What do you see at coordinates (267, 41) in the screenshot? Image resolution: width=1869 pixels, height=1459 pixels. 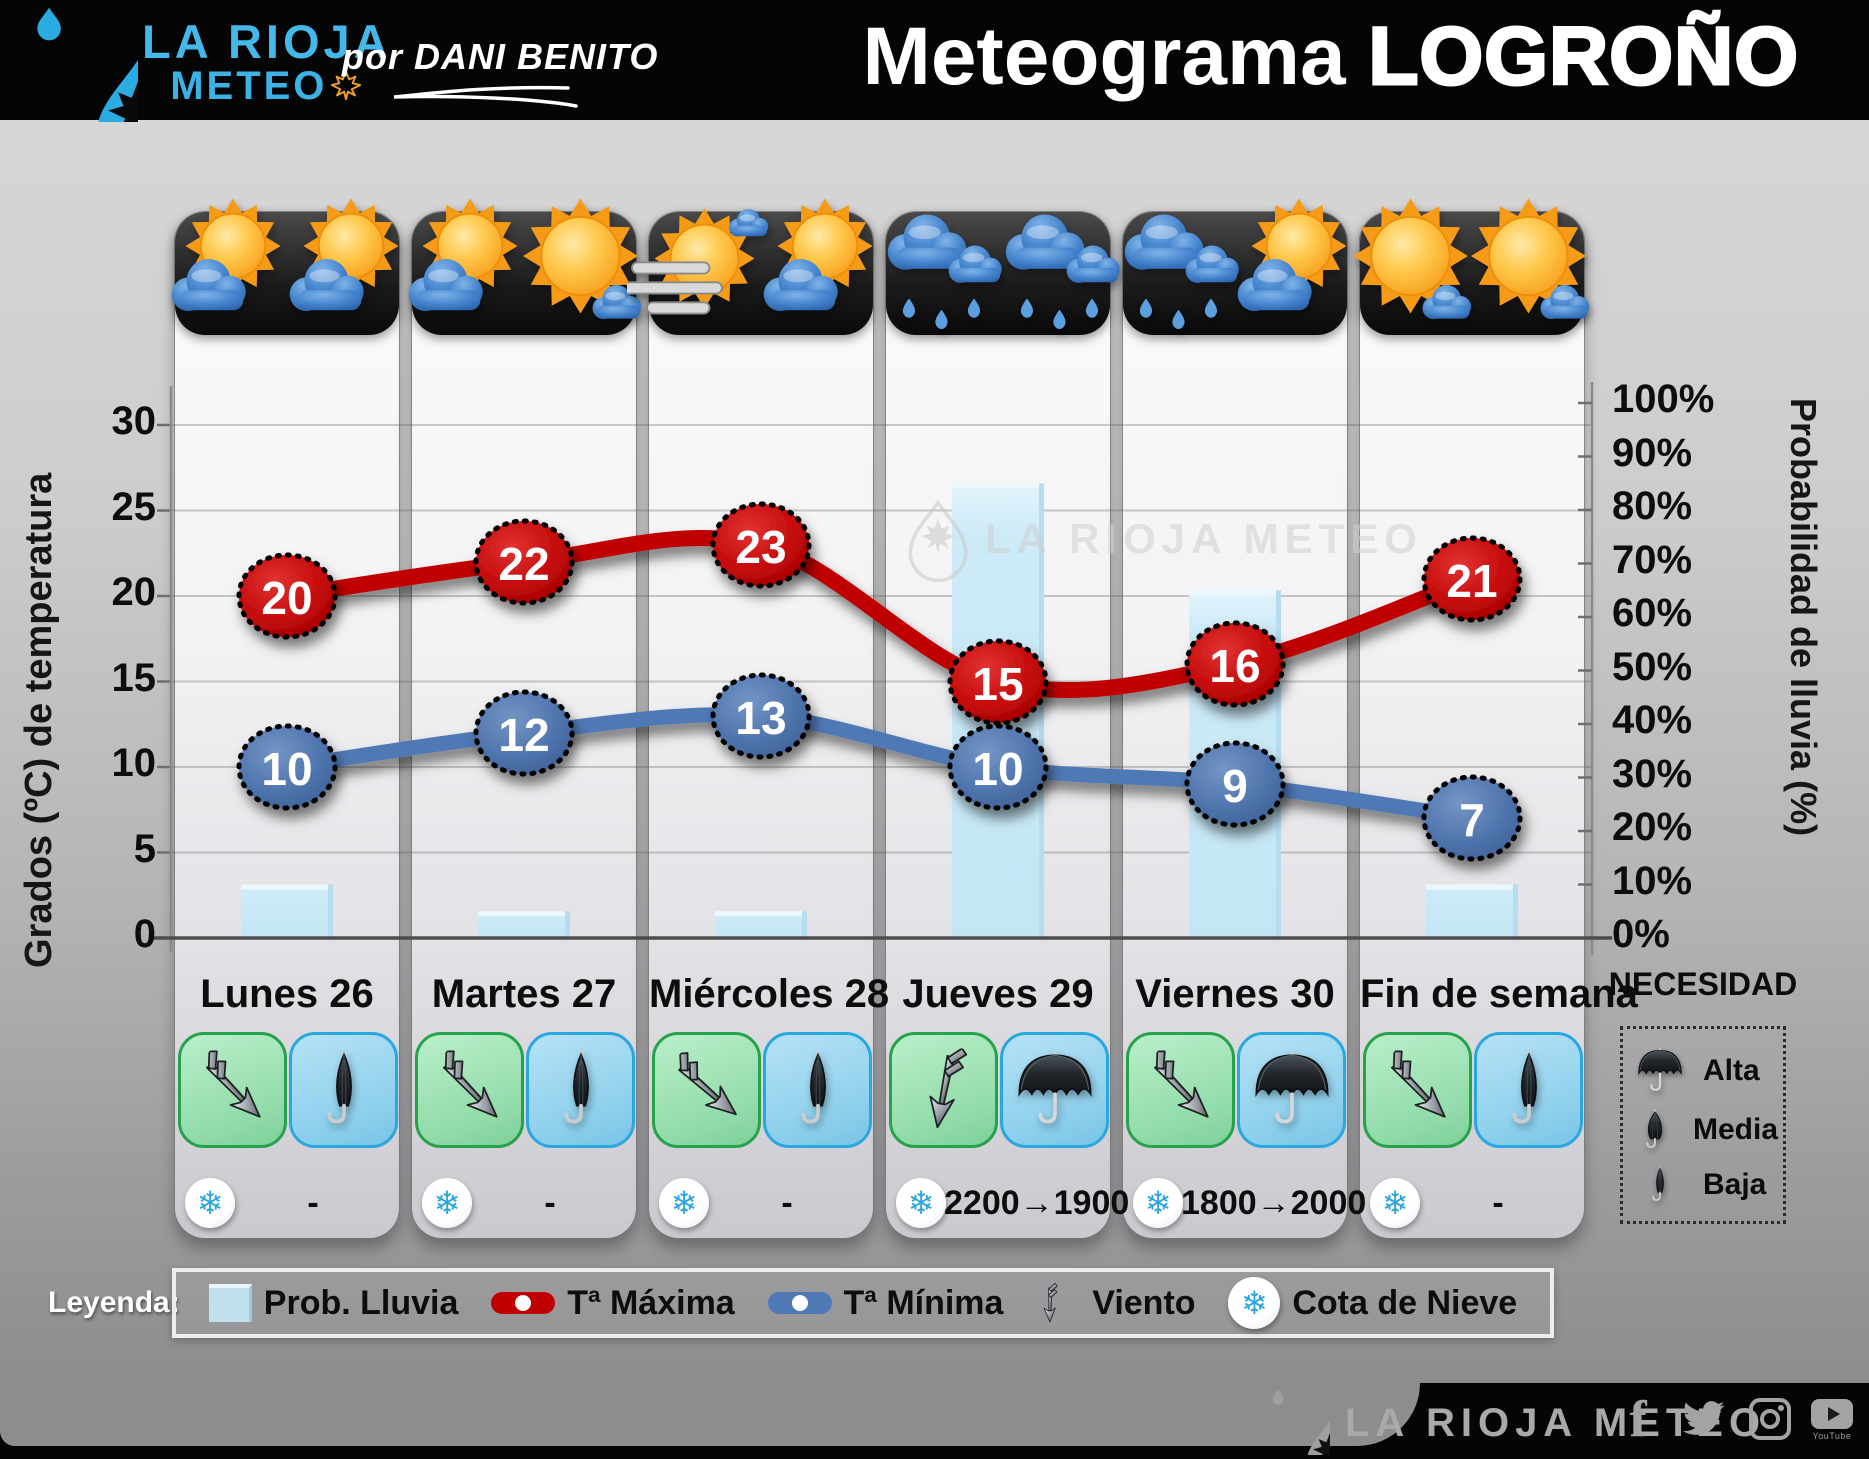 I see `brand-top: LA RIOJA` at bounding box center [267, 41].